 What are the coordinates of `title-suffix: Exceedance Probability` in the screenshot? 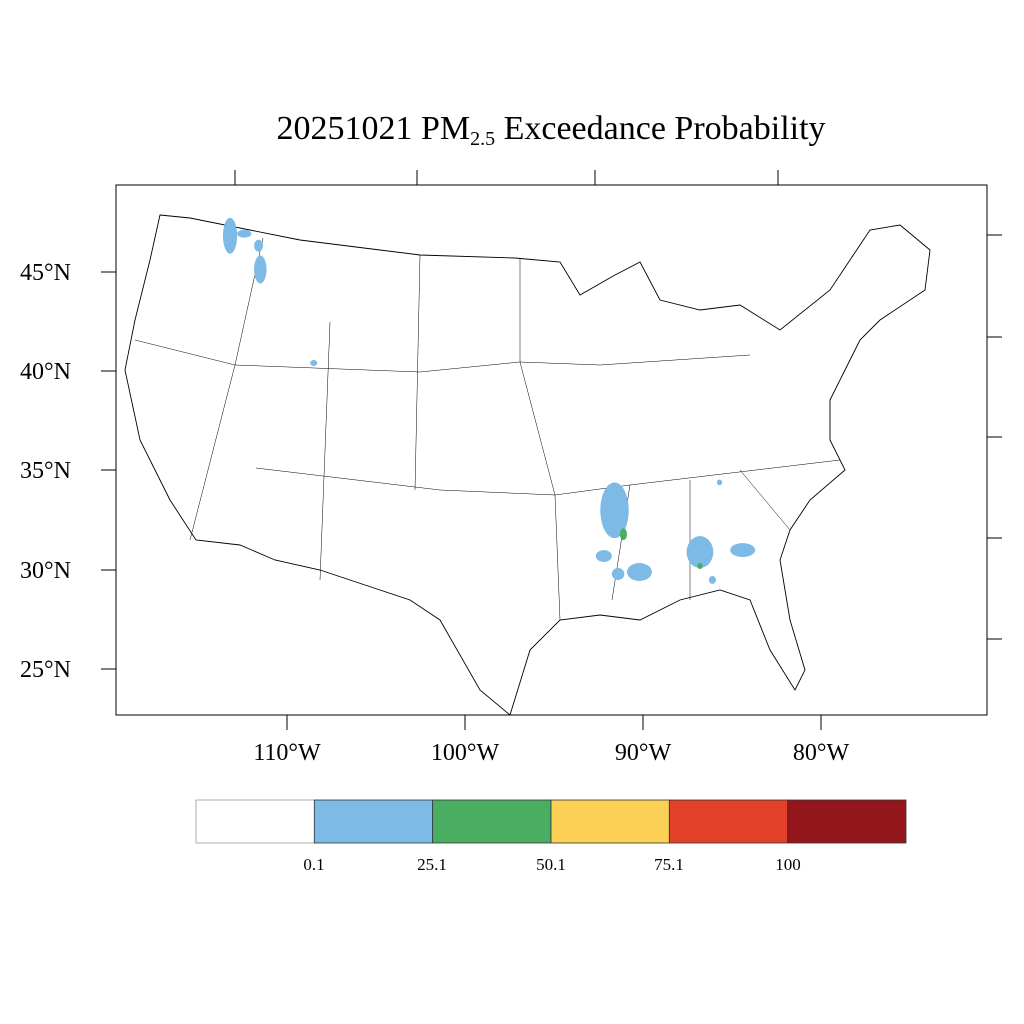 It's located at (660, 128).